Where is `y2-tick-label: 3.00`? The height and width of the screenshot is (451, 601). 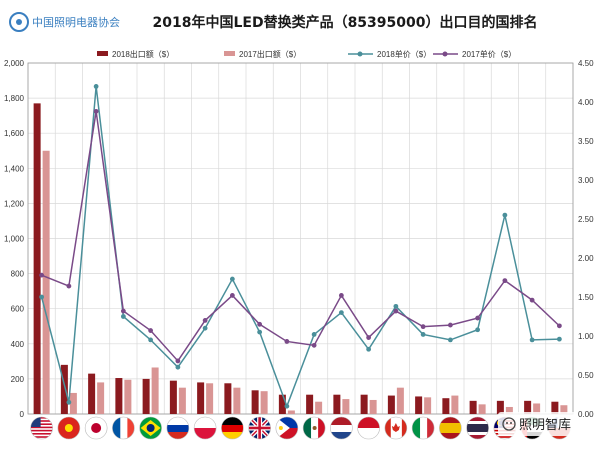
y2-tick-label: 3.00 is located at coordinates (586, 180).